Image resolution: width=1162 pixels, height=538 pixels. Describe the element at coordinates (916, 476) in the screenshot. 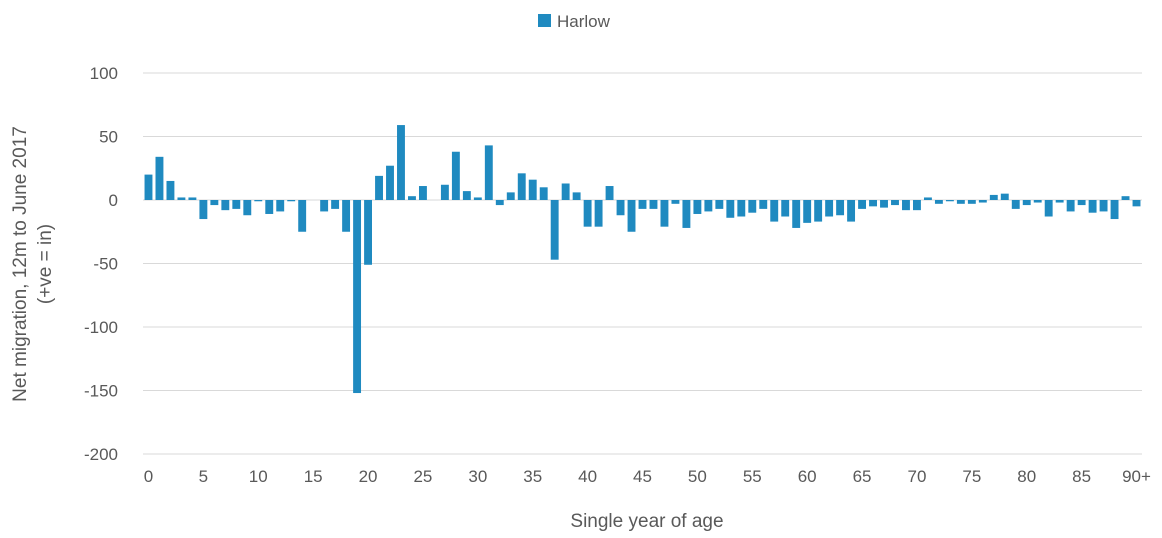

I see `x-tick-label: 70` at that location.